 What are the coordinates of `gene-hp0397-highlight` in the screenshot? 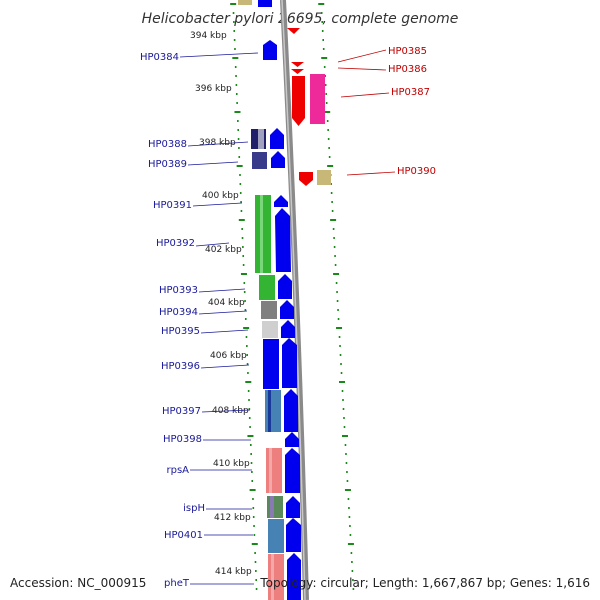 It's located at (269, 411).